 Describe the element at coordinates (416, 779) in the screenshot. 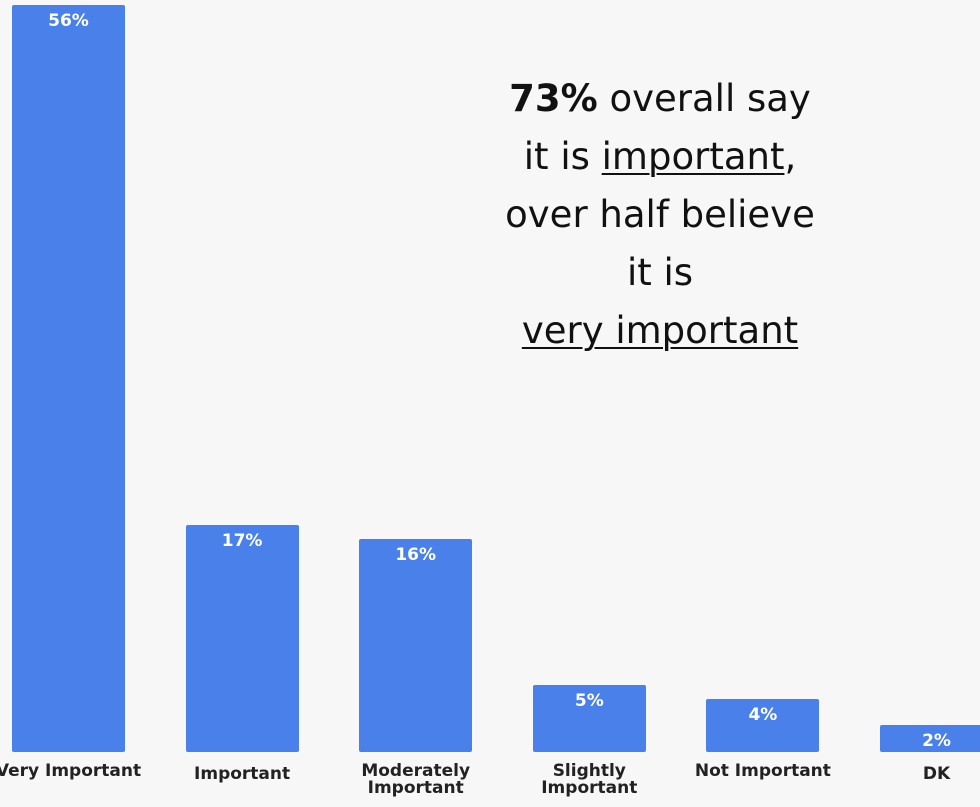

I see `category-label: Moderately Important` at that location.